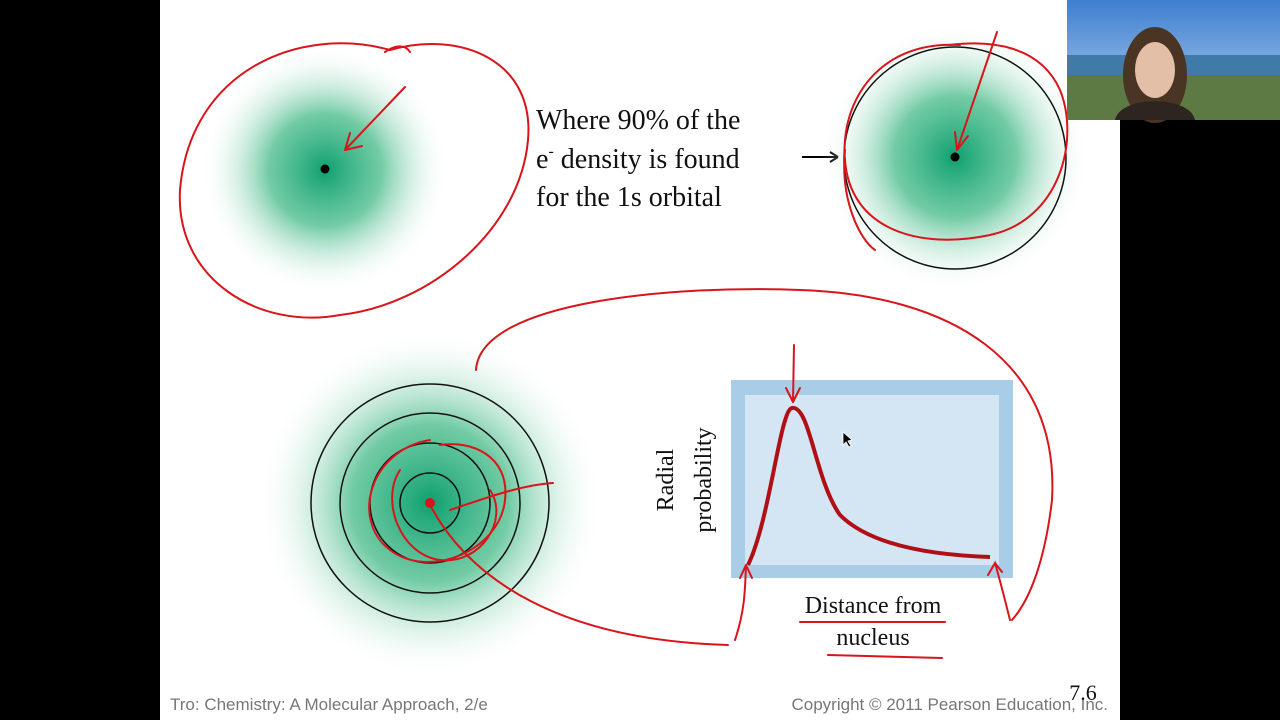 Image resolution: width=1280 pixels, height=720 pixels. I want to click on y-label: probability, so click(704, 479).